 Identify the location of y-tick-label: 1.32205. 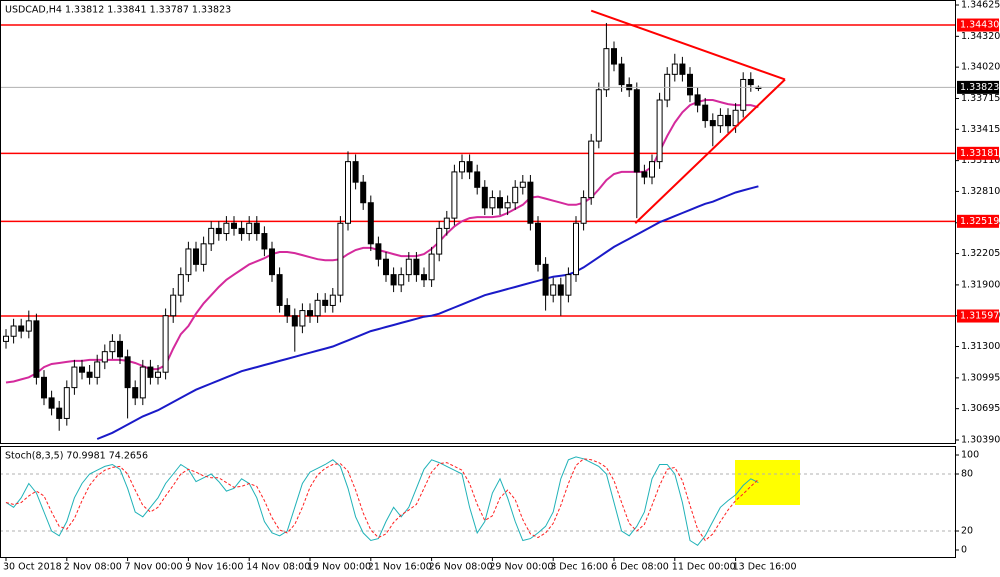
(980, 253).